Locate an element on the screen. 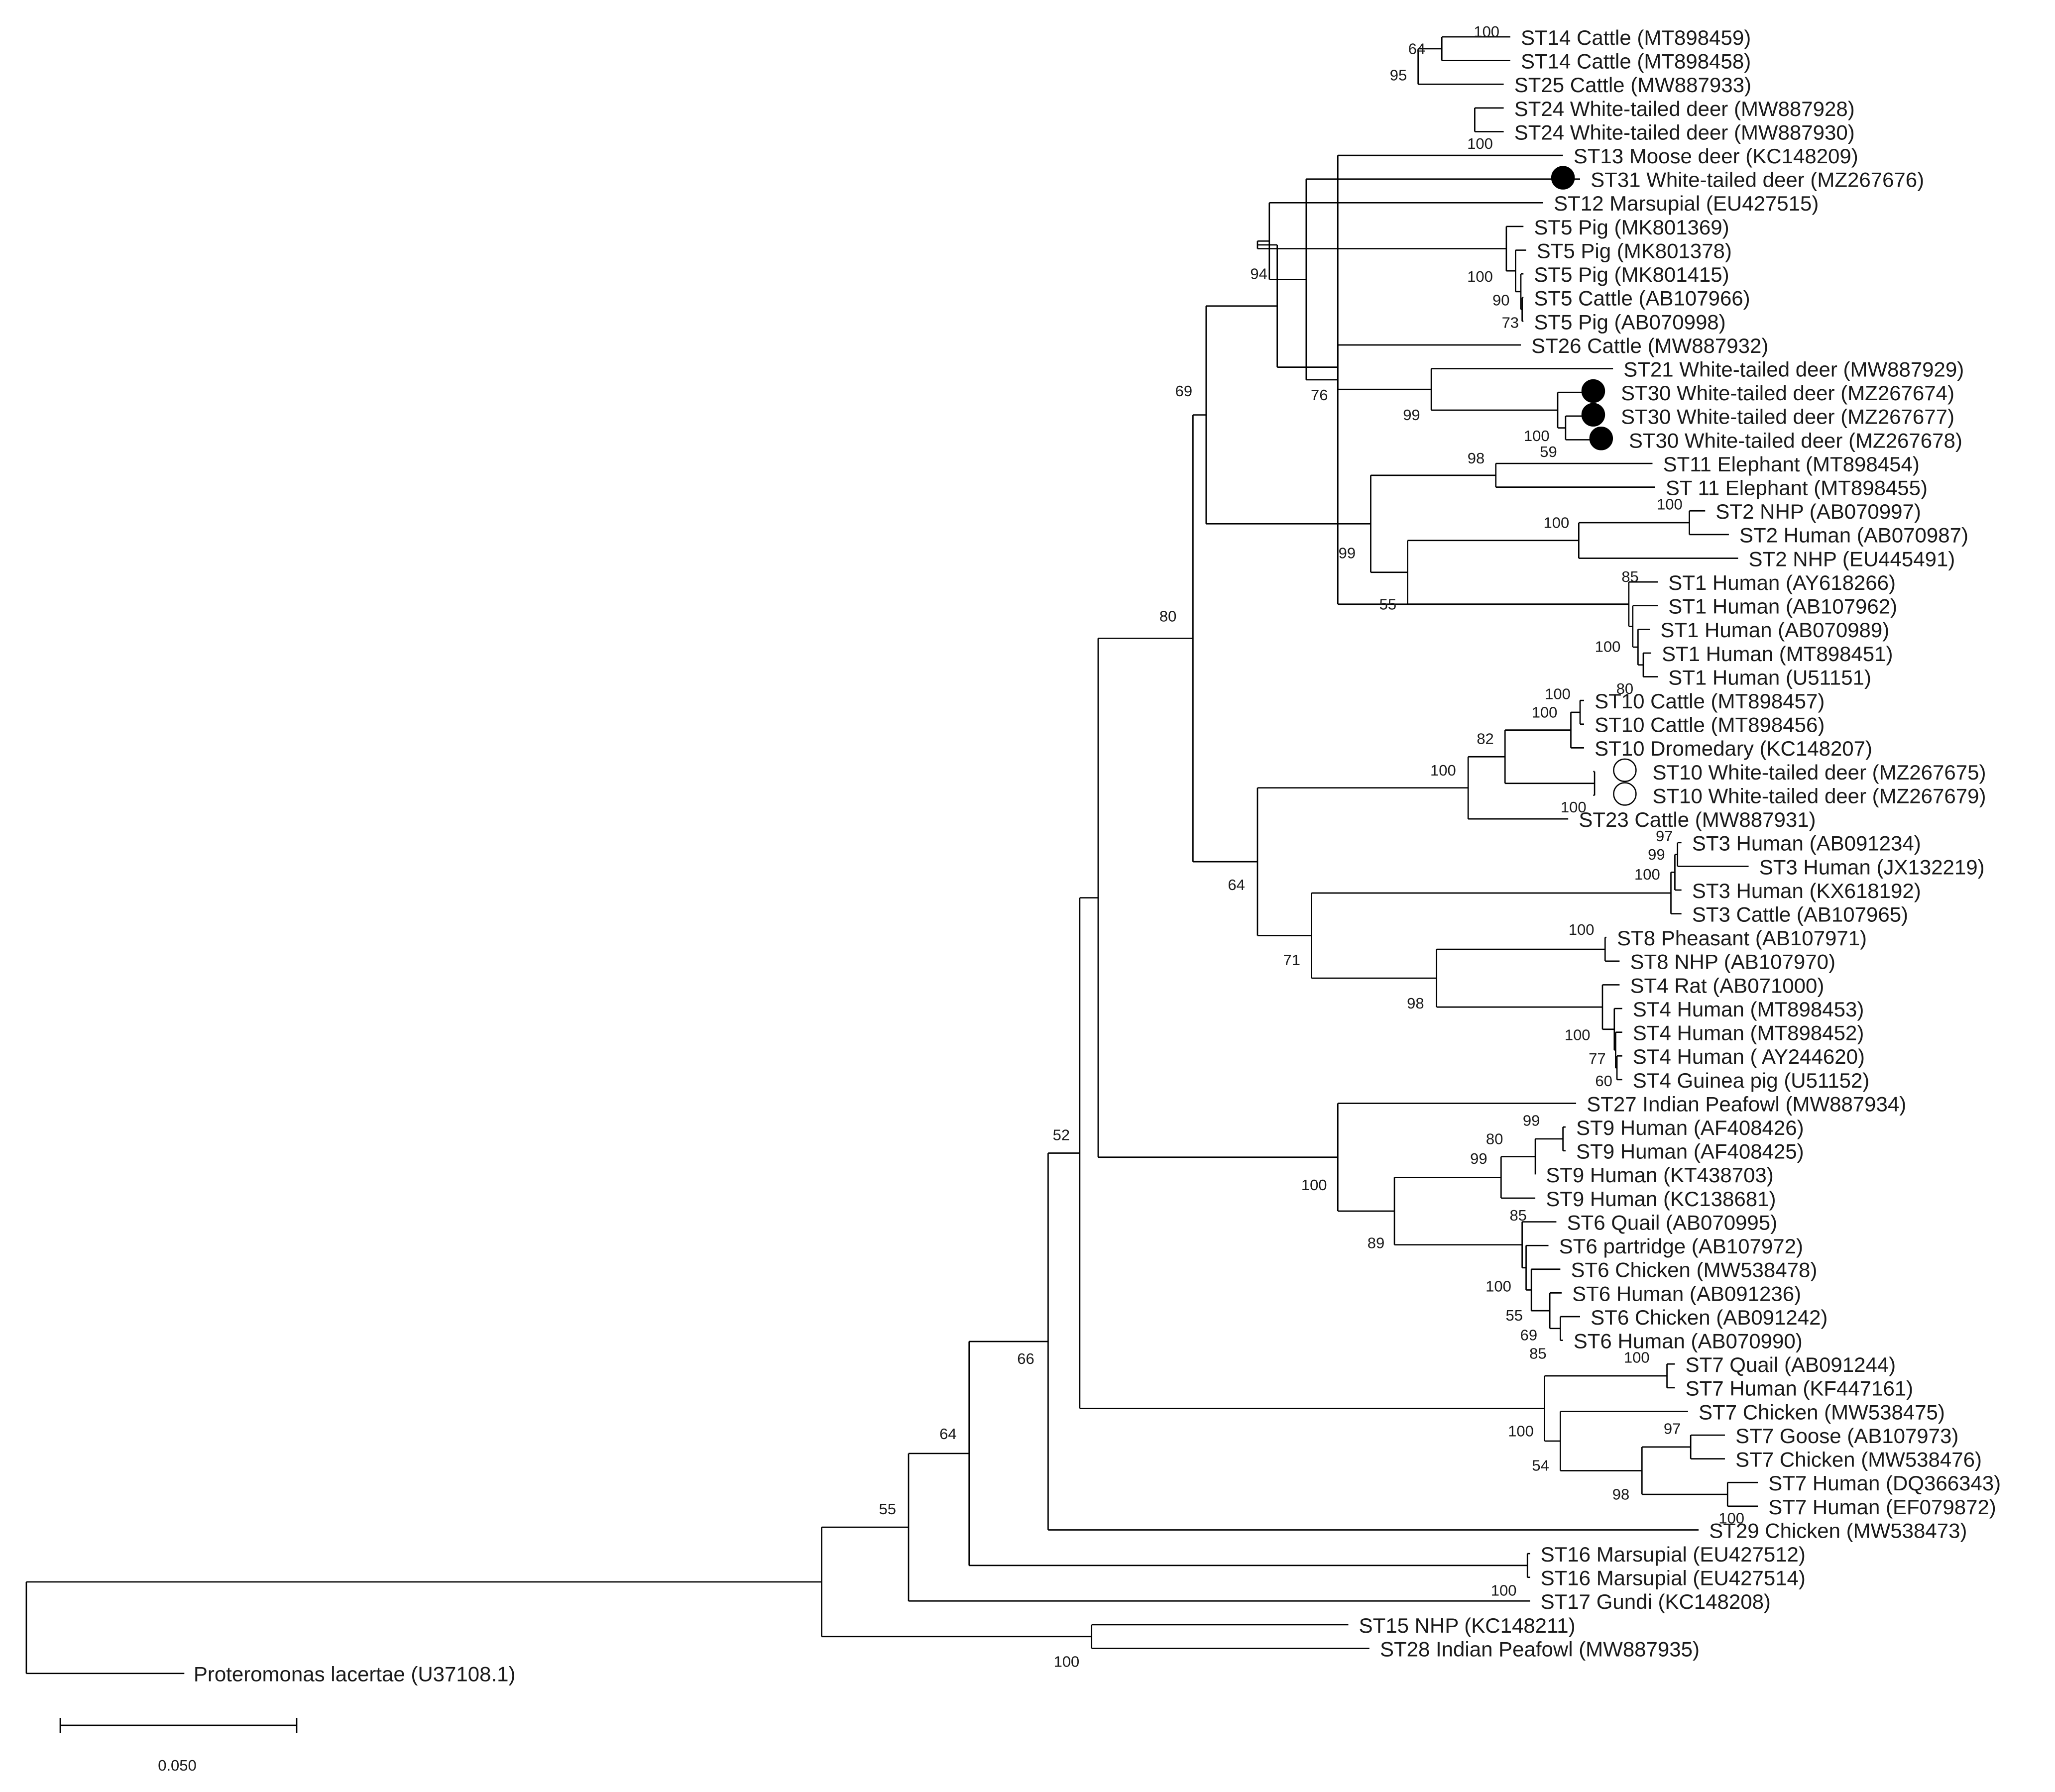 The image size is (2055, 1792). bootstrap-value: 77 is located at coordinates (1597, 1058).